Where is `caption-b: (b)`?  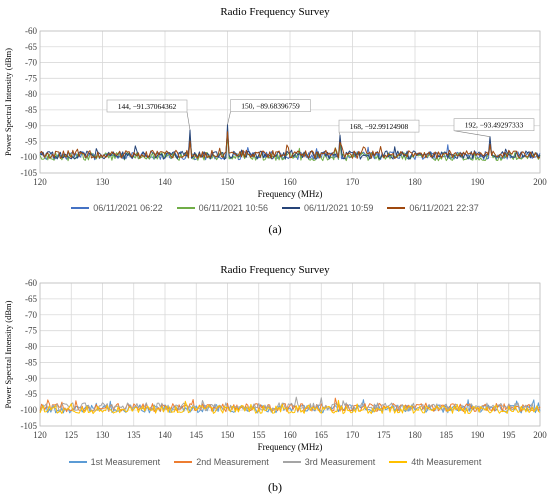
caption-b: (b) is located at coordinates (275, 487).